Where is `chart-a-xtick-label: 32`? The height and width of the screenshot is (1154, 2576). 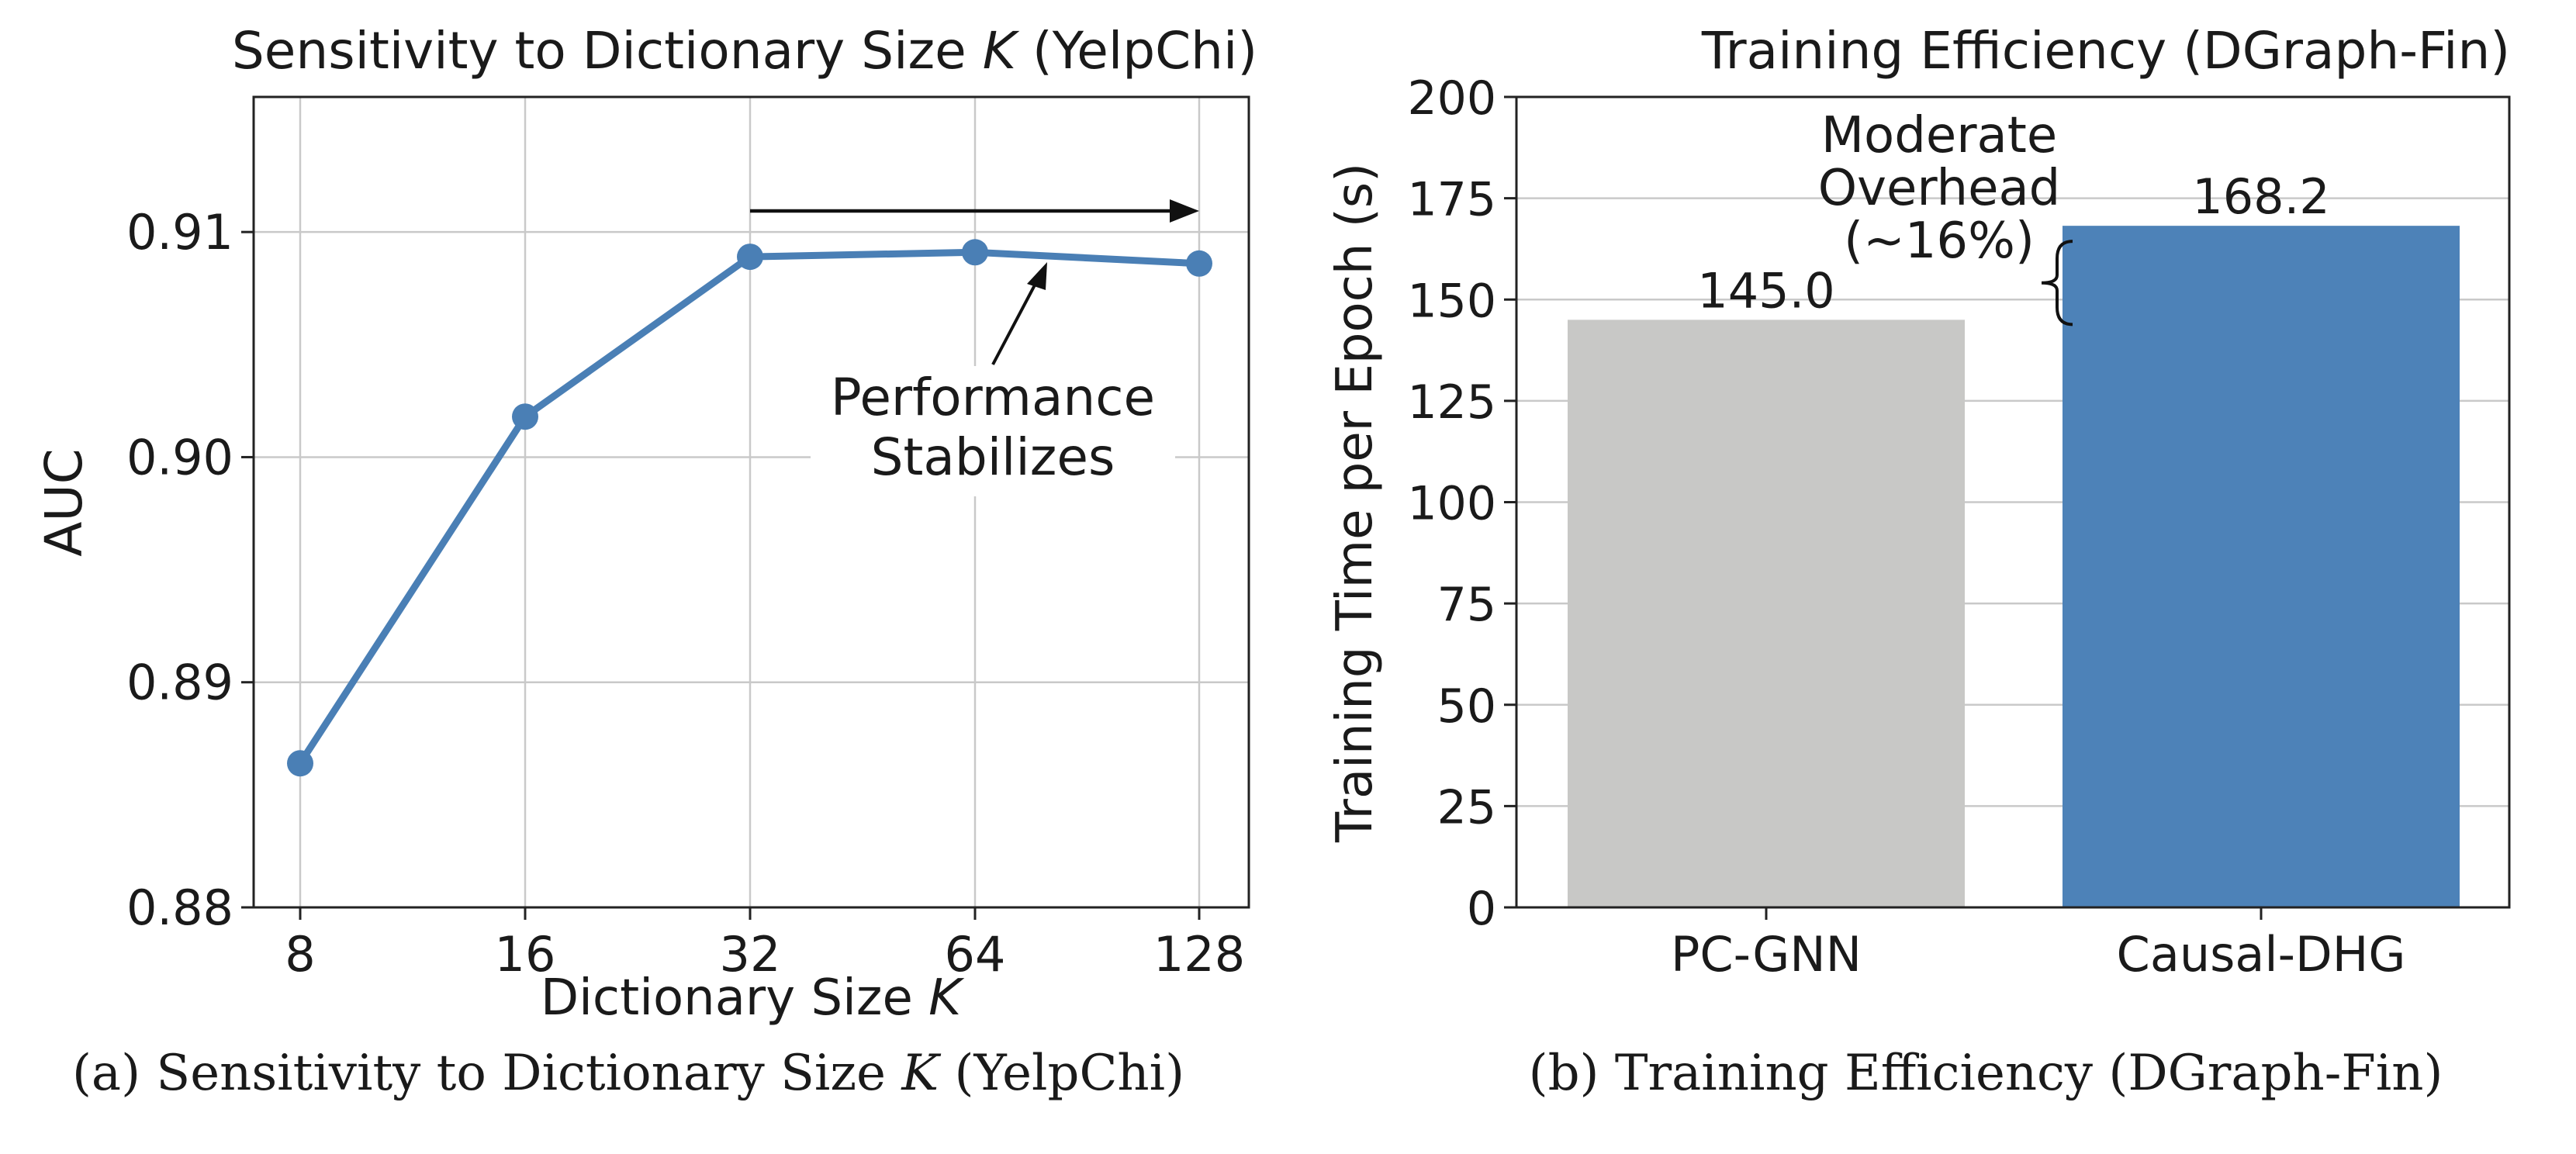 chart-a-xtick-label: 32 is located at coordinates (750, 954).